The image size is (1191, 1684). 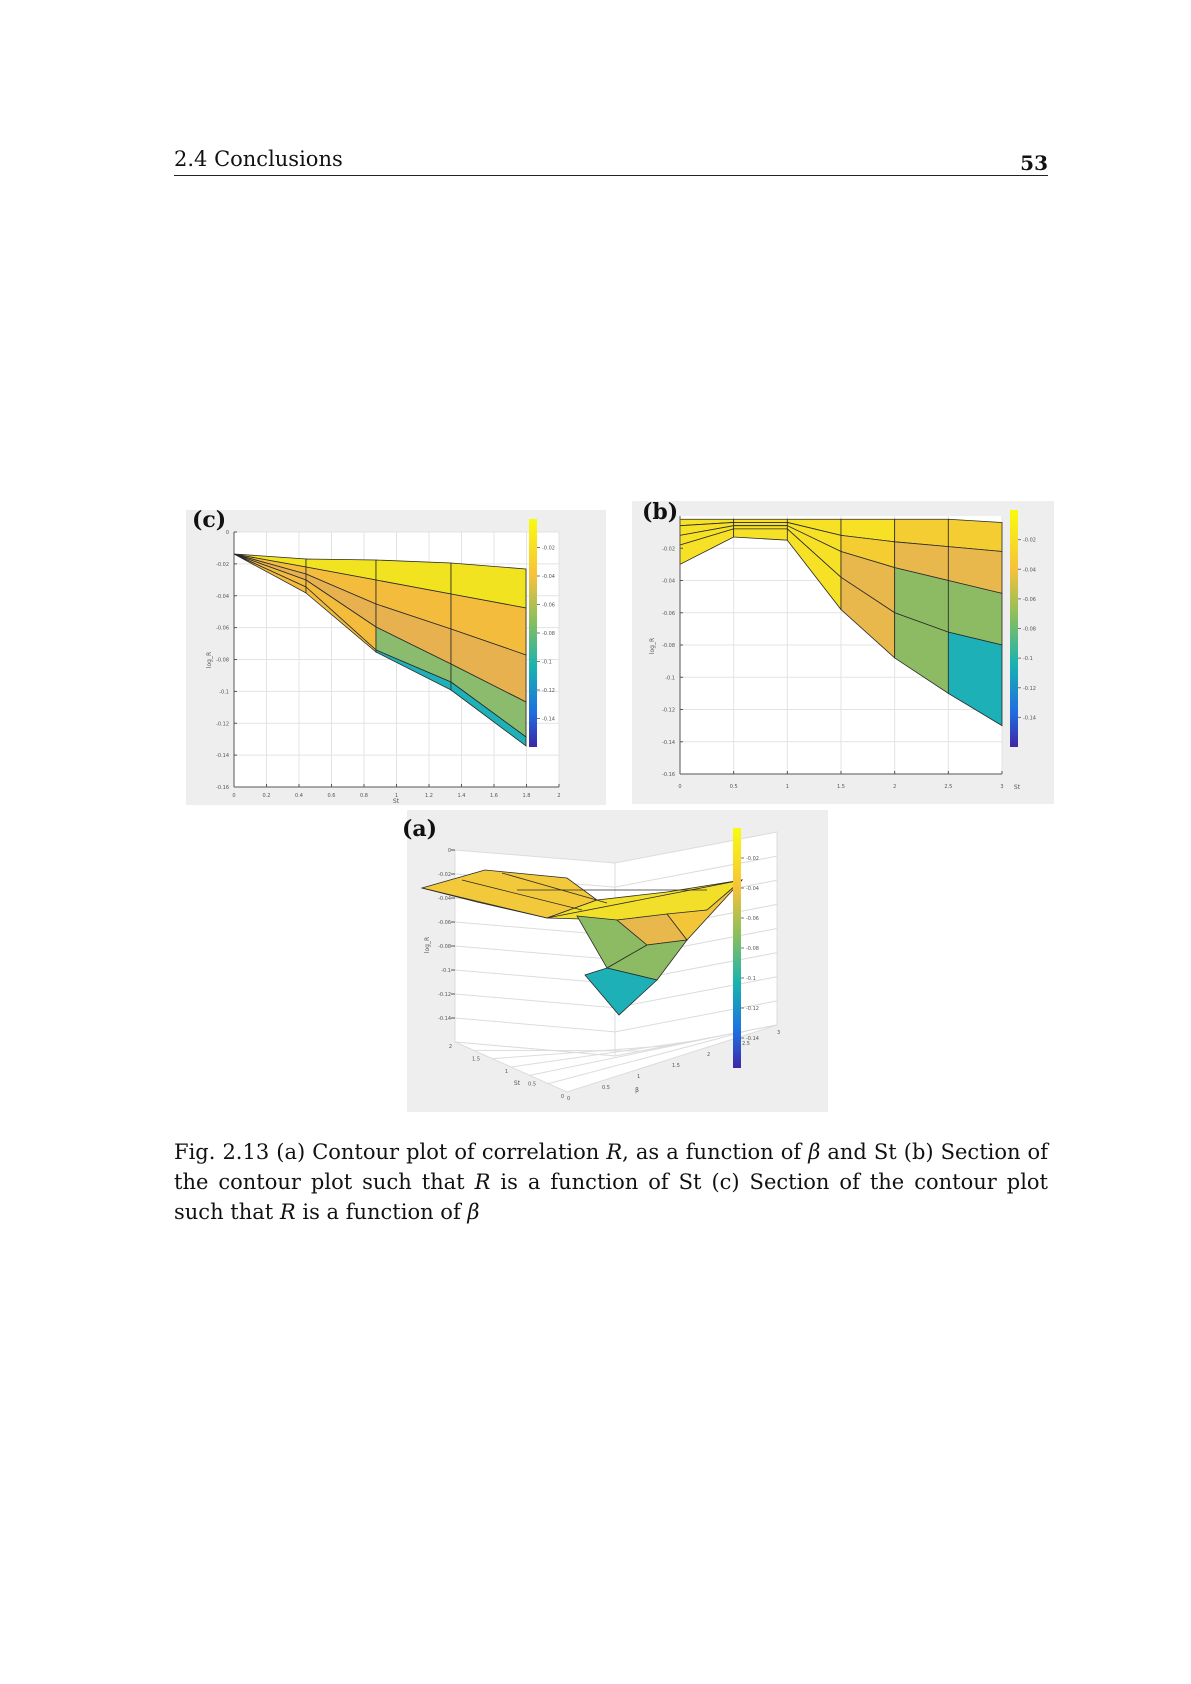 What do you see at coordinates (568, 1099) in the screenshot?
I see `chart-a-beta-tick-label: 0` at bounding box center [568, 1099].